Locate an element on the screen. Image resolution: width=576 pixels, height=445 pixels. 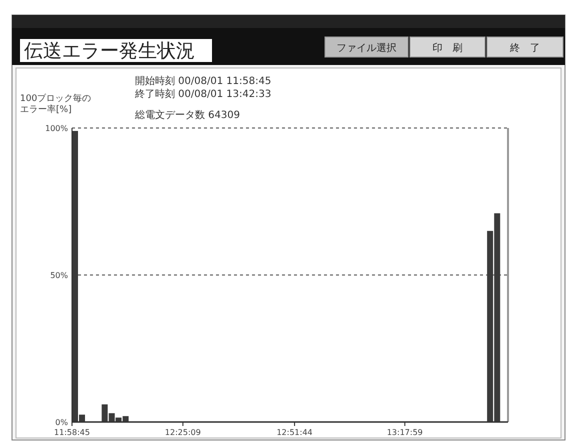
x-tick-label: 11:58:45 is located at coordinates (72, 432).